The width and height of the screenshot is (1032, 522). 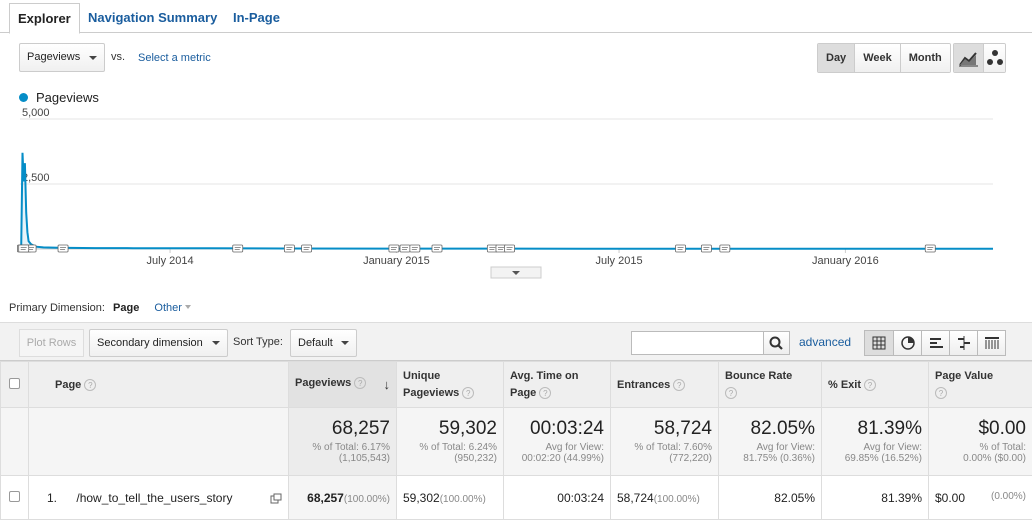 I want to click on sort-type-select: Default, so click(x=323, y=343).